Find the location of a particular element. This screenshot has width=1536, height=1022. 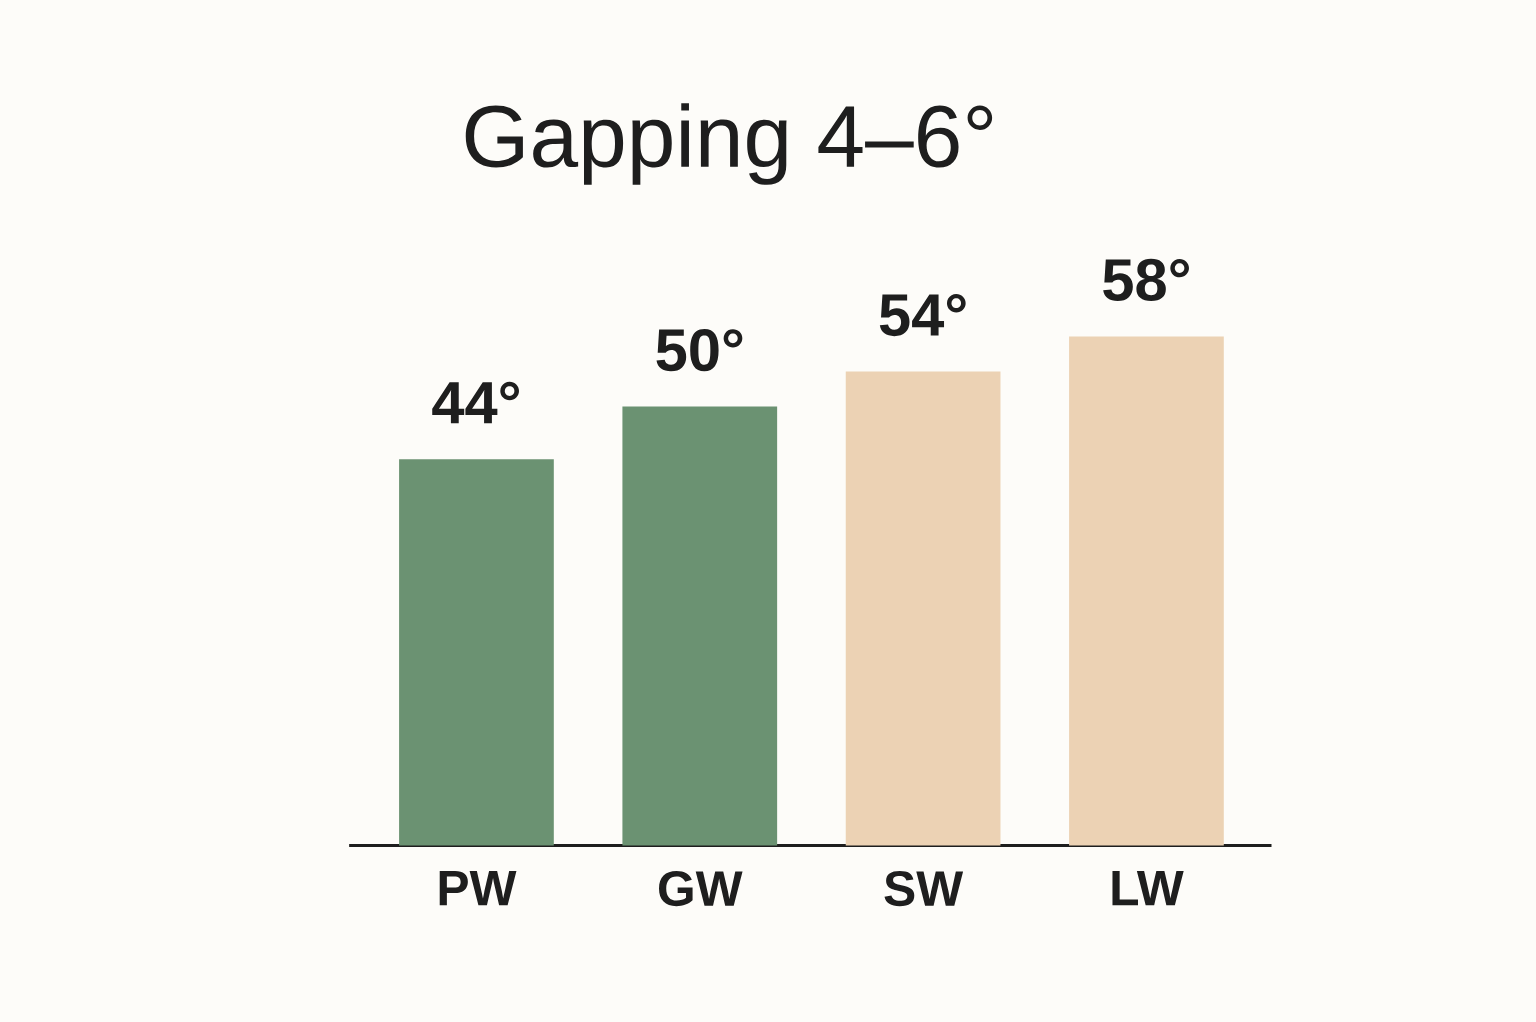

x-tick-label: LW is located at coordinates (1148, 888).